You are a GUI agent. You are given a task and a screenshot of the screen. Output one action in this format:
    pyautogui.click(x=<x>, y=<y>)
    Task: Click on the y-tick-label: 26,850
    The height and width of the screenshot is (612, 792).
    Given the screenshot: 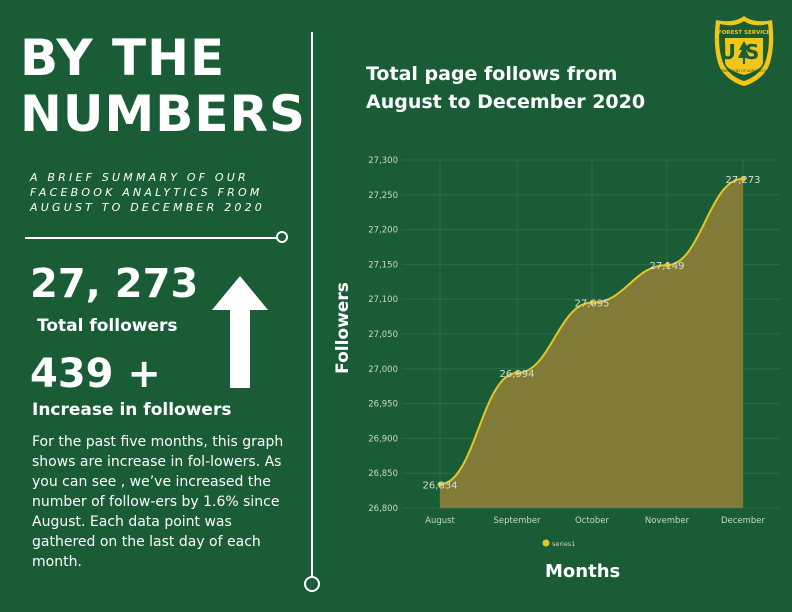 What is the action you would take?
    pyautogui.click(x=383, y=474)
    